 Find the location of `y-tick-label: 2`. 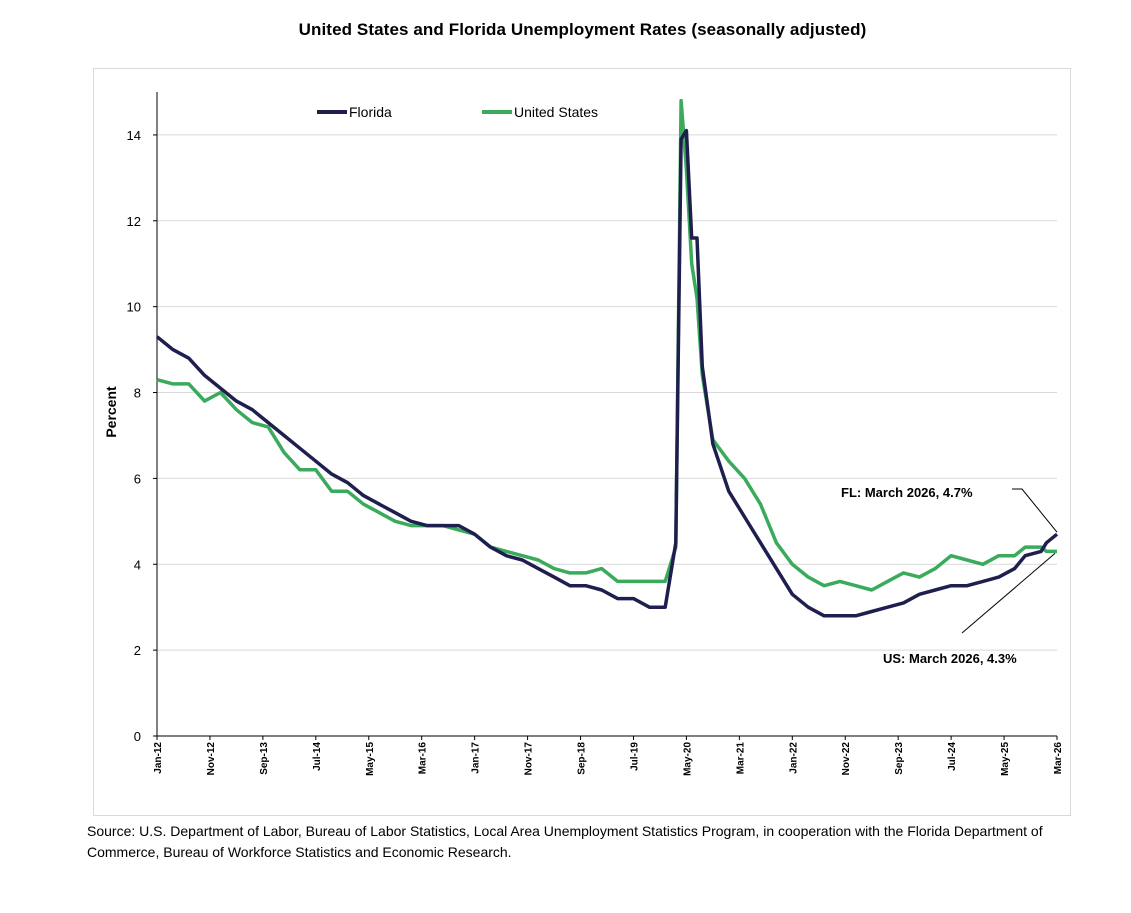

y-tick-label: 2 is located at coordinates (137, 650).